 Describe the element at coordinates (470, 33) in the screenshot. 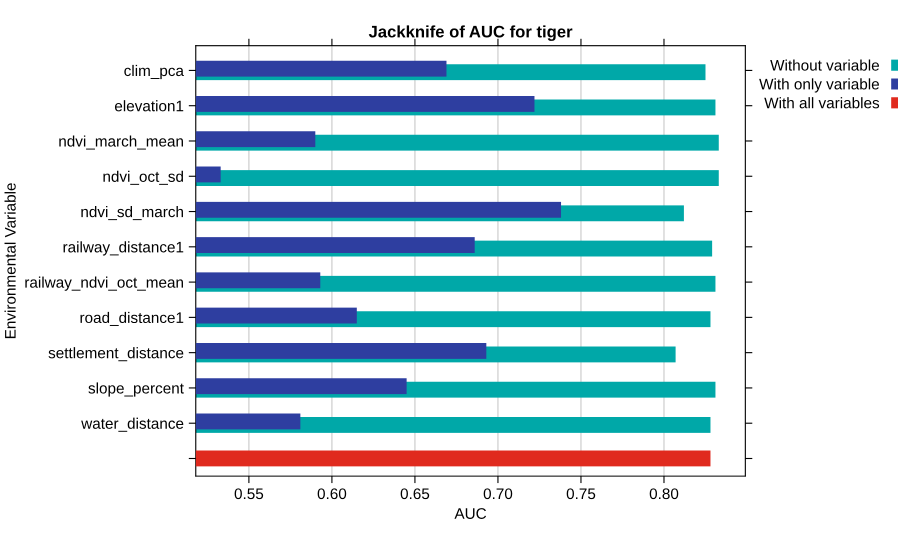

I see `chart-title: Jackknife of AUC for tiger` at that location.